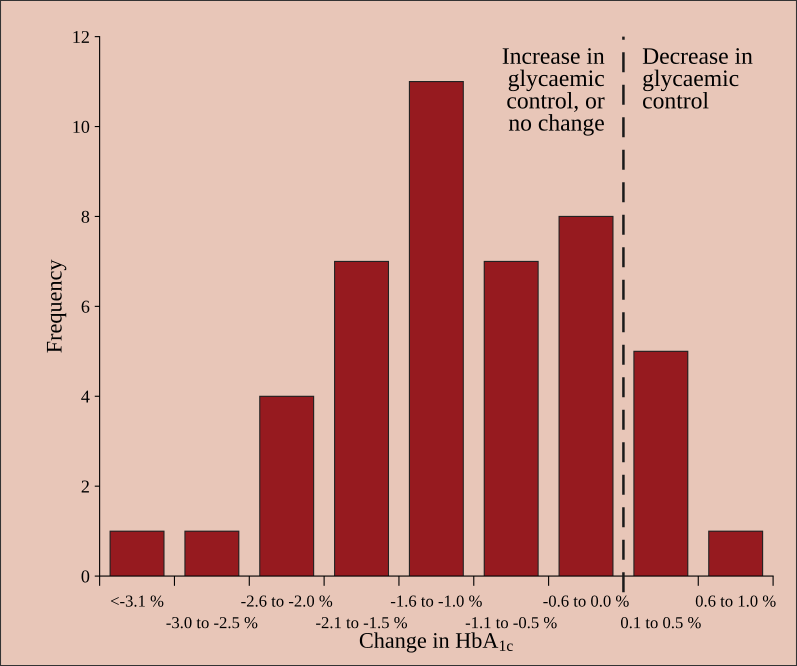  I want to click on x-tick-label: -0.6 to 0.0 %, so click(586, 601).